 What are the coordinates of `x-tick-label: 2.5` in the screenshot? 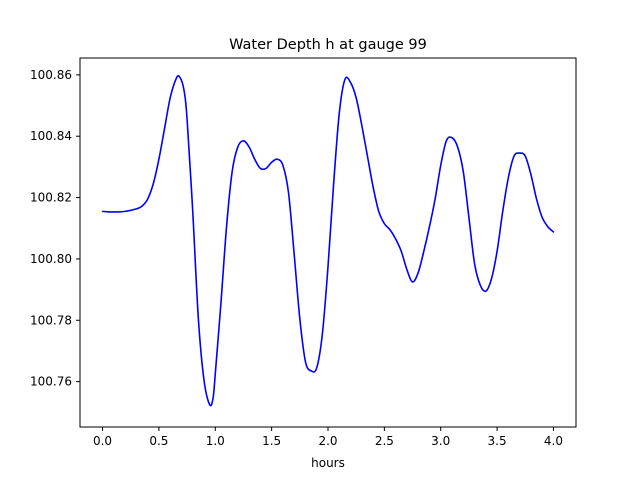 It's located at (384, 441).